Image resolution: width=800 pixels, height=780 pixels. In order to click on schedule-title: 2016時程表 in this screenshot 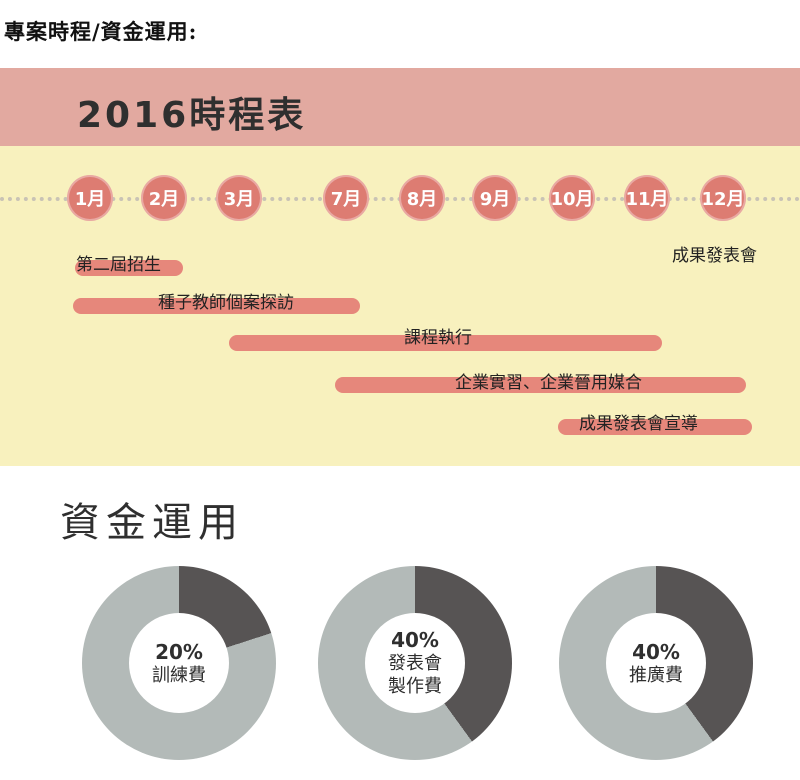, I will do `click(192, 115)`.